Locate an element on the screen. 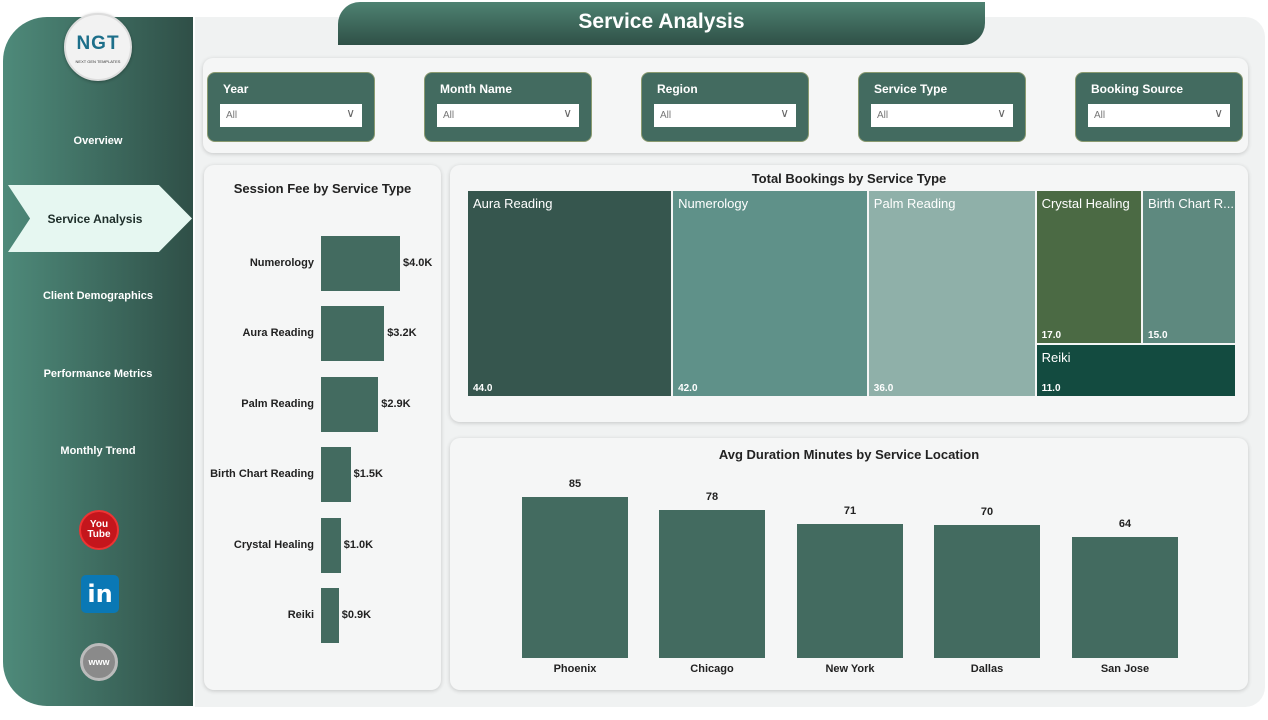 The height and width of the screenshot is (720, 1268). bar-data-label: $4.0K is located at coordinates (418, 263).